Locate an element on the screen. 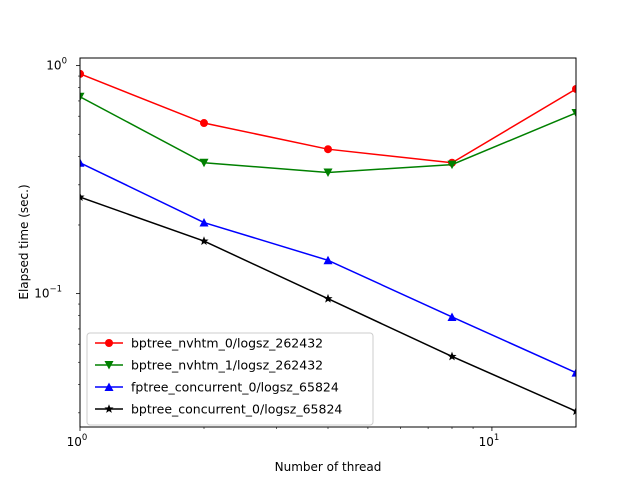 Image resolution: width=640 pixels, height=480 pixels. legend-label: bptree_nvhtm_1/logsz_262432 is located at coordinates (227, 365).